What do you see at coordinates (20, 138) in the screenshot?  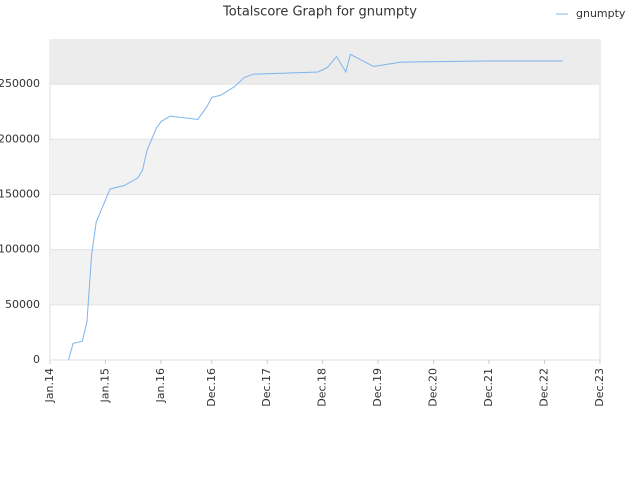 I see `y-tick-label: 200000` at bounding box center [20, 138].